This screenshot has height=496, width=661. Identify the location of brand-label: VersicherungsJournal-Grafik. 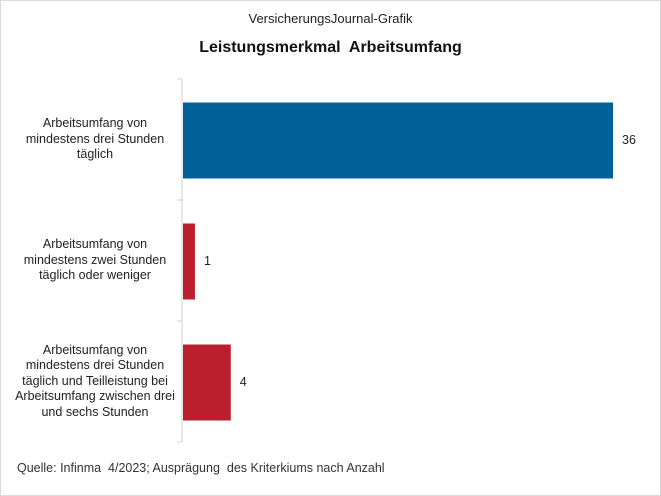
(330, 18).